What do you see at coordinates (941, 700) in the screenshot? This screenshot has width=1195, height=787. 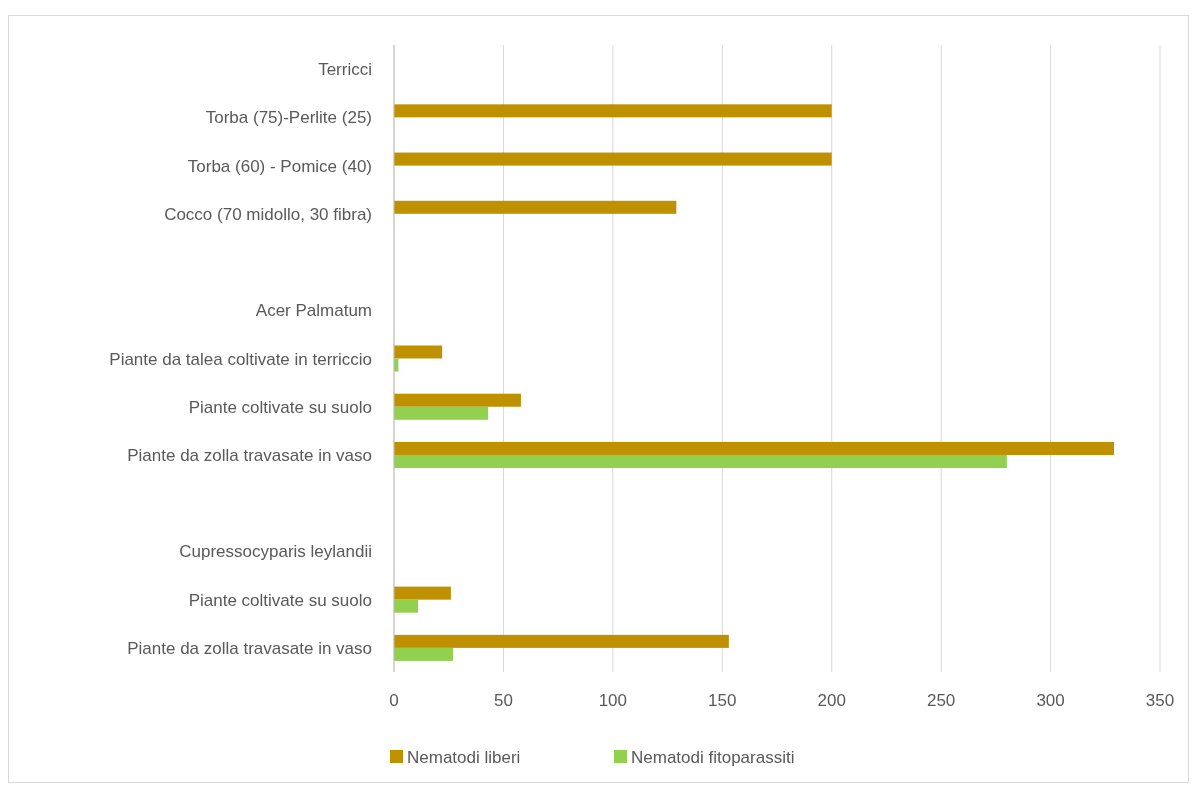 I see `x-tick-label: 250` at bounding box center [941, 700].